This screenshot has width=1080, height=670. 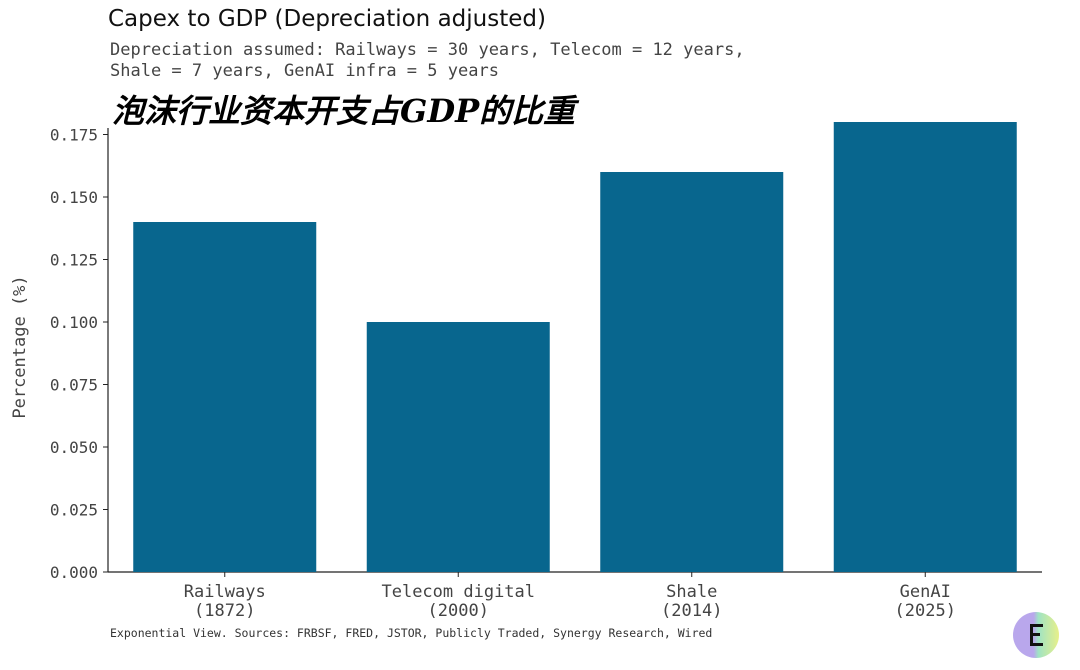 I want to click on x-tick-label: Railways, so click(x=225, y=592).